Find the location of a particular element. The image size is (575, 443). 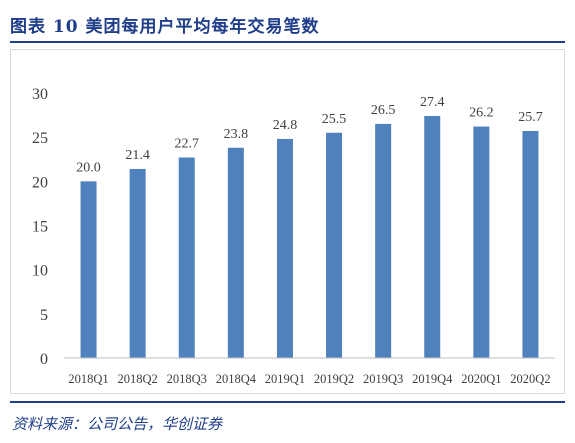

x-tick-label: 2019Q3 is located at coordinates (383, 379).